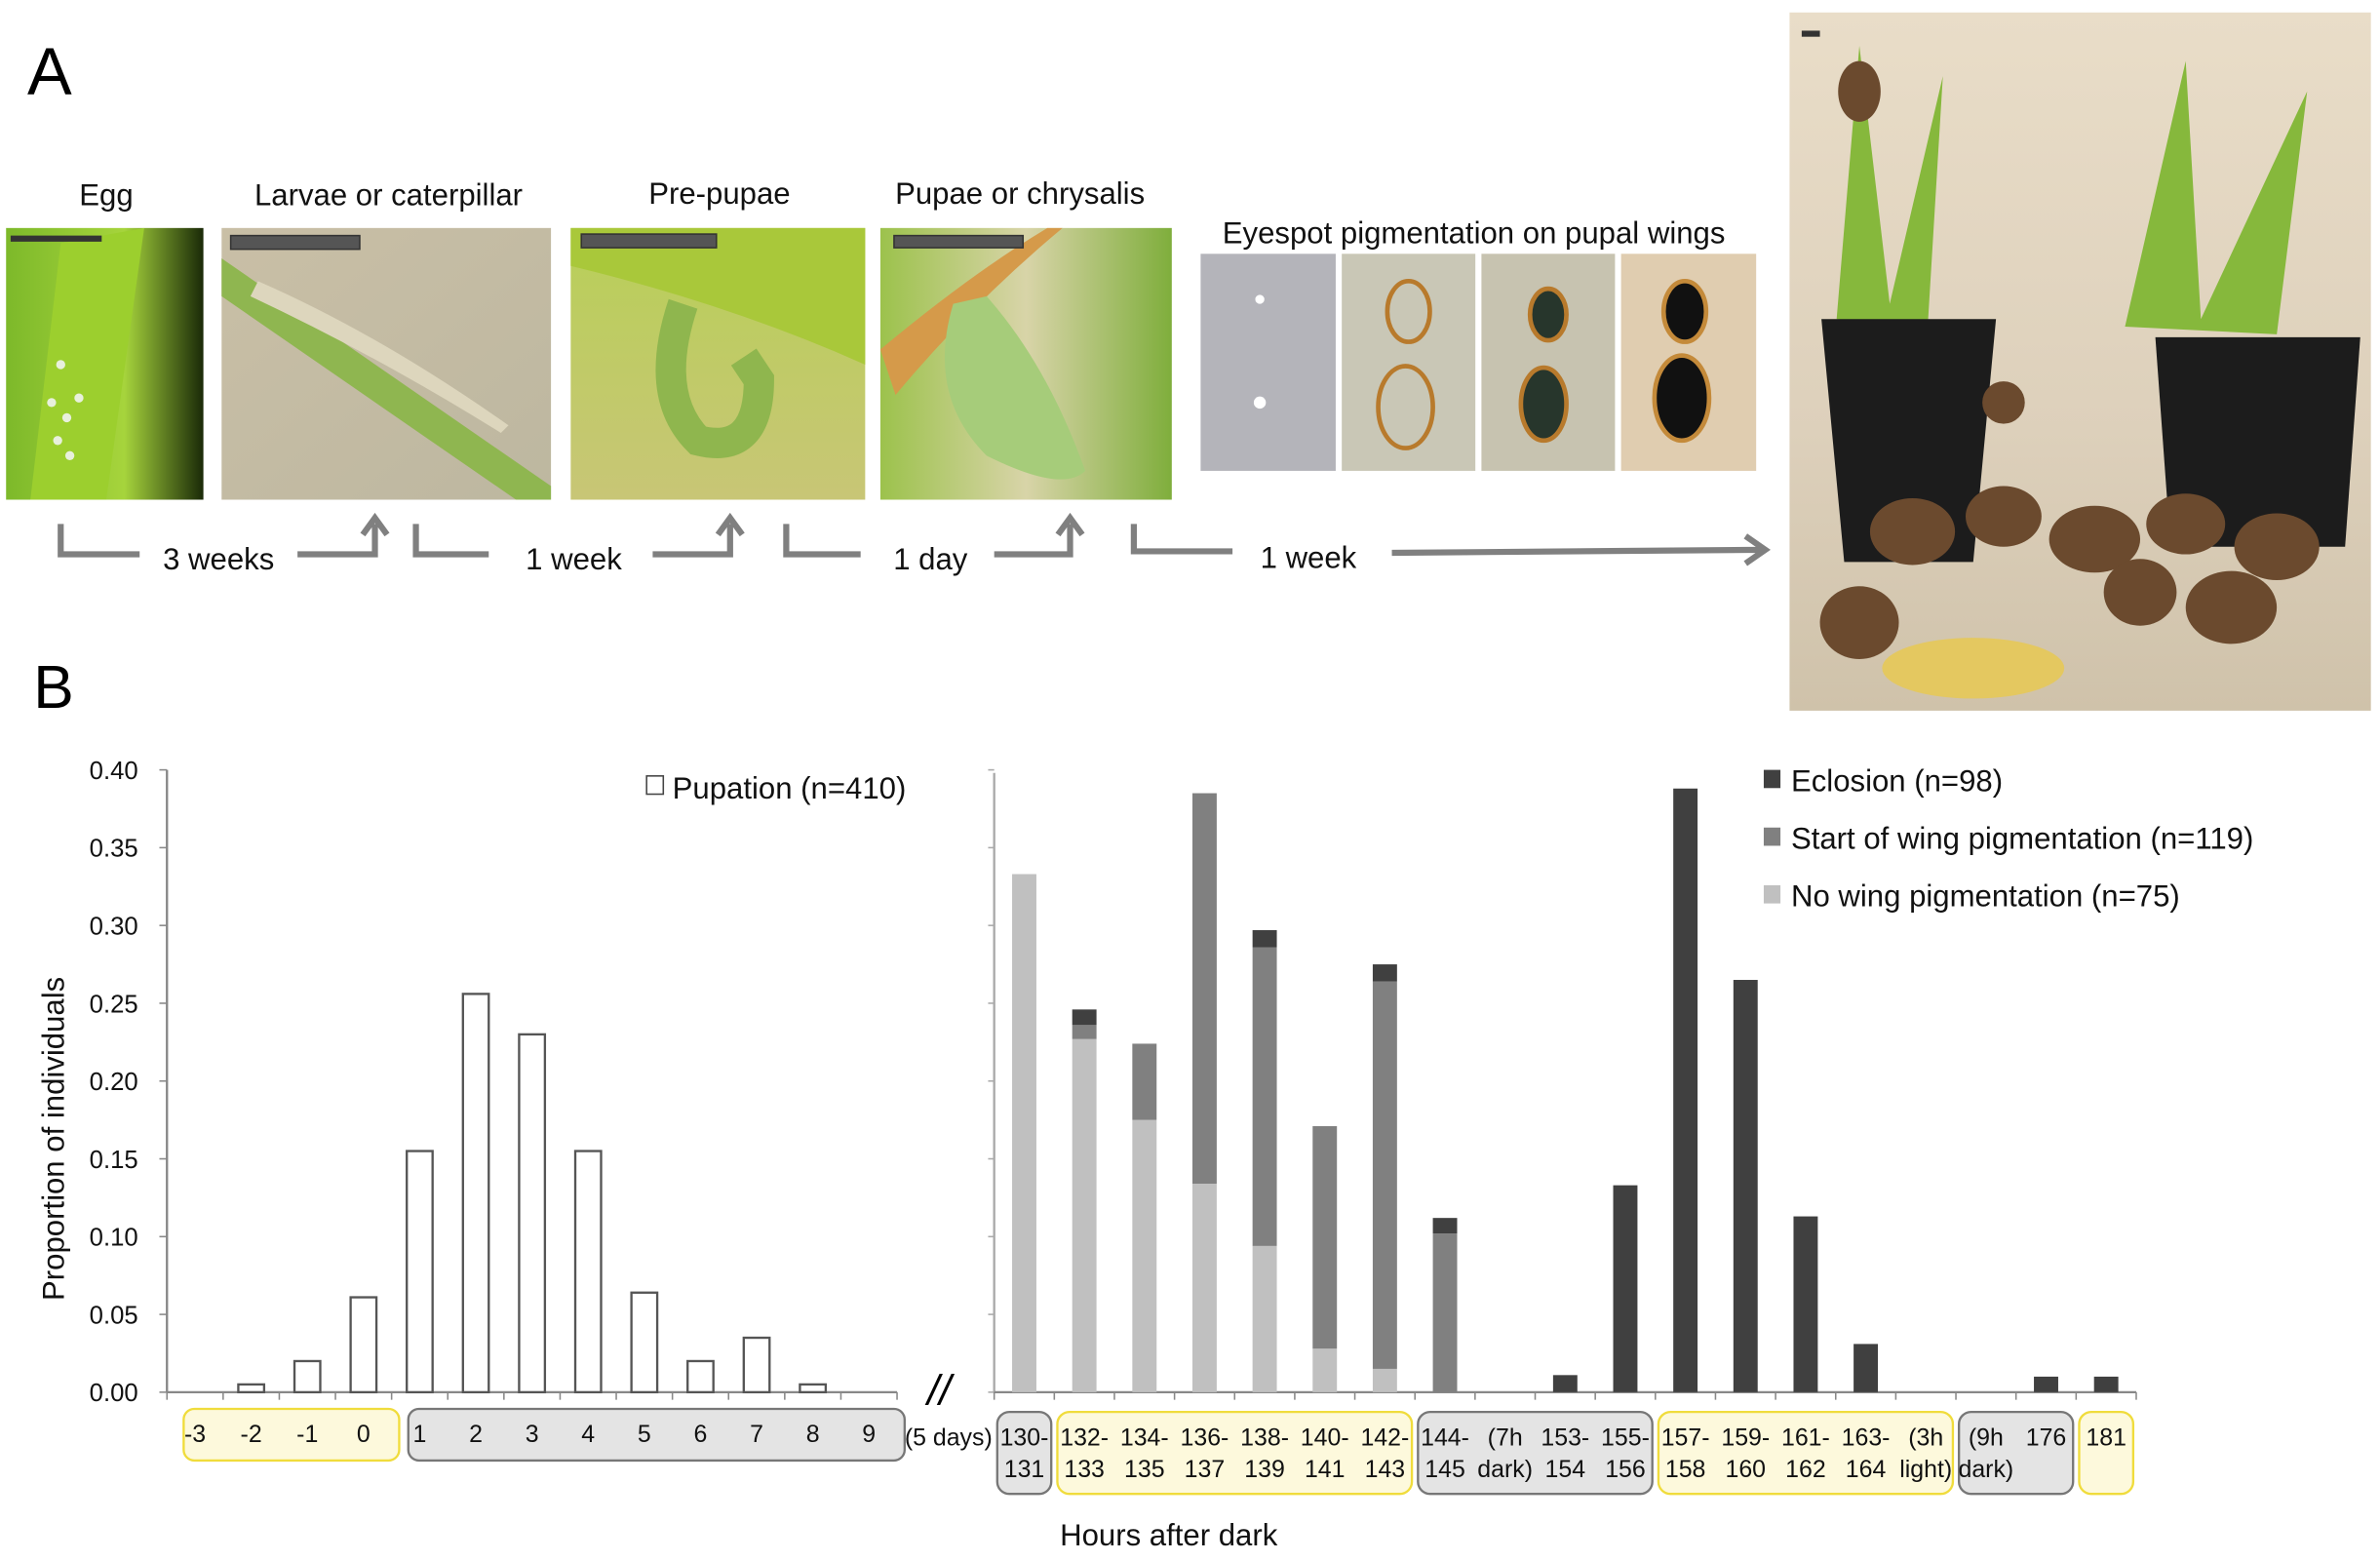  I want to click on legend-label: No wing pigmentation (n=75), so click(1985, 896).